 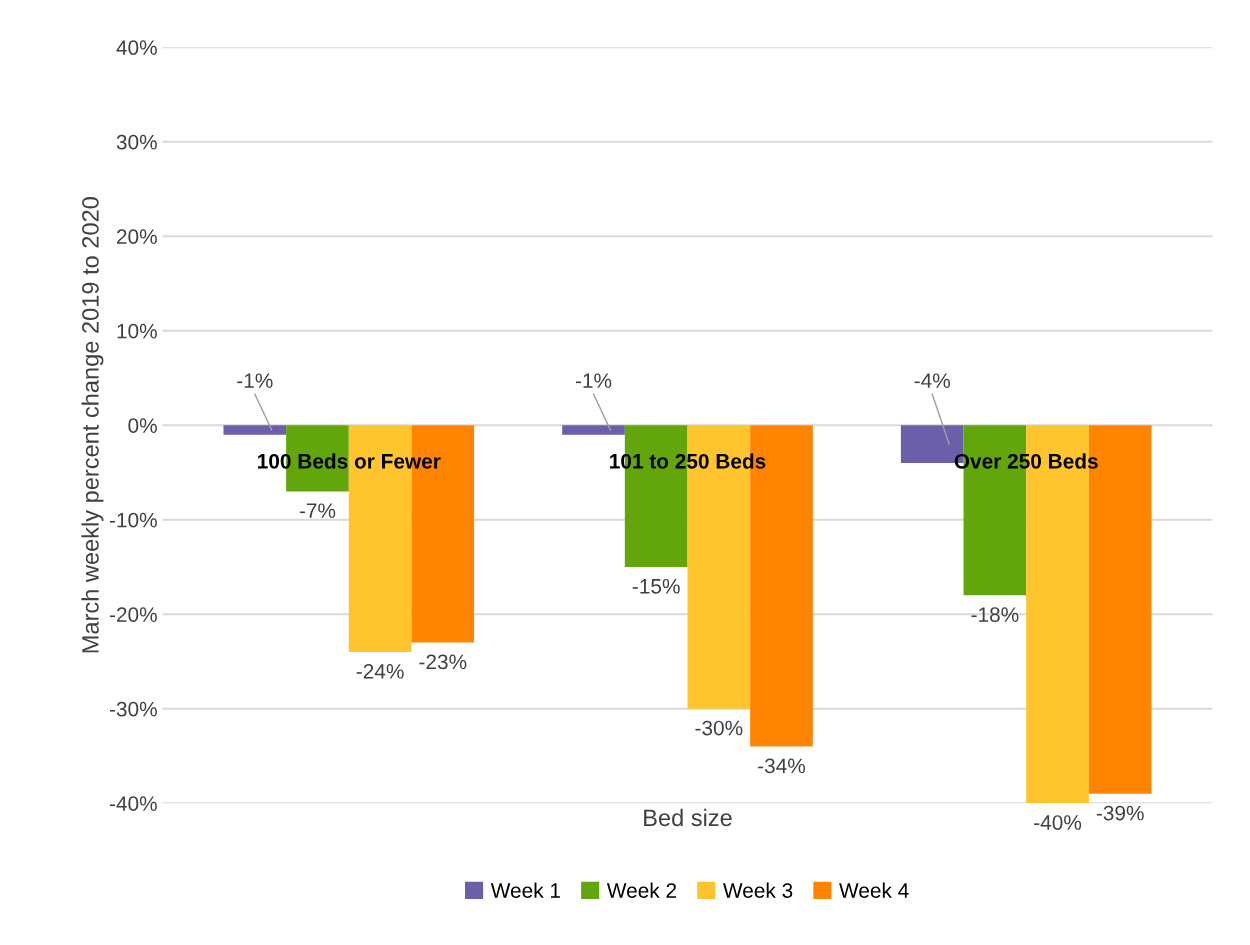 What do you see at coordinates (995, 614) in the screenshot?
I see `data-label: -18%` at bounding box center [995, 614].